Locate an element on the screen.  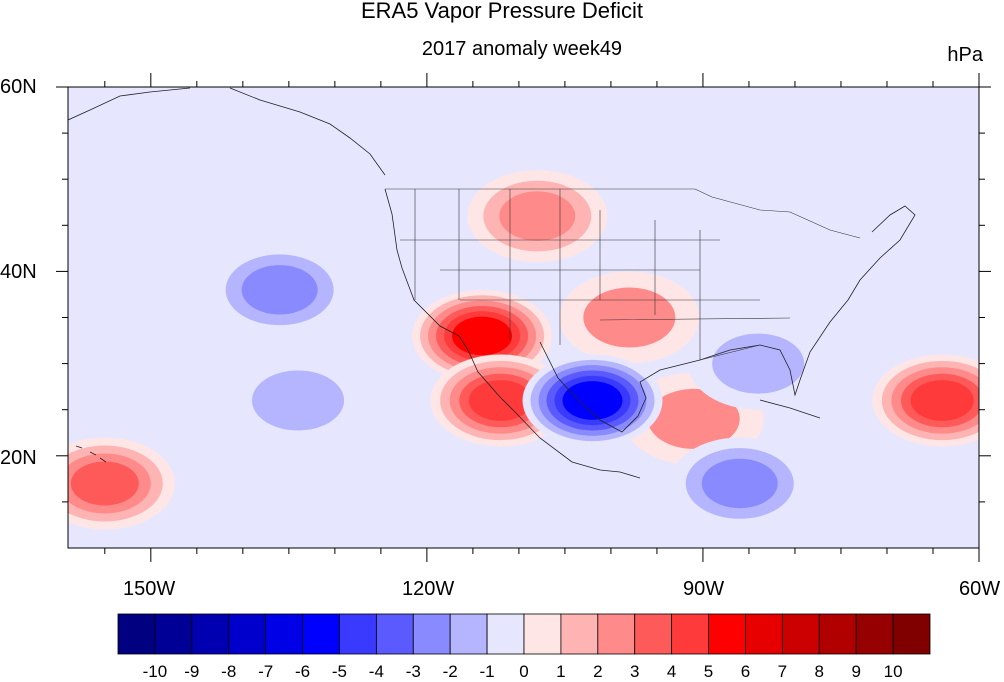
hawaii-islands is located at coordinates (91, 454).